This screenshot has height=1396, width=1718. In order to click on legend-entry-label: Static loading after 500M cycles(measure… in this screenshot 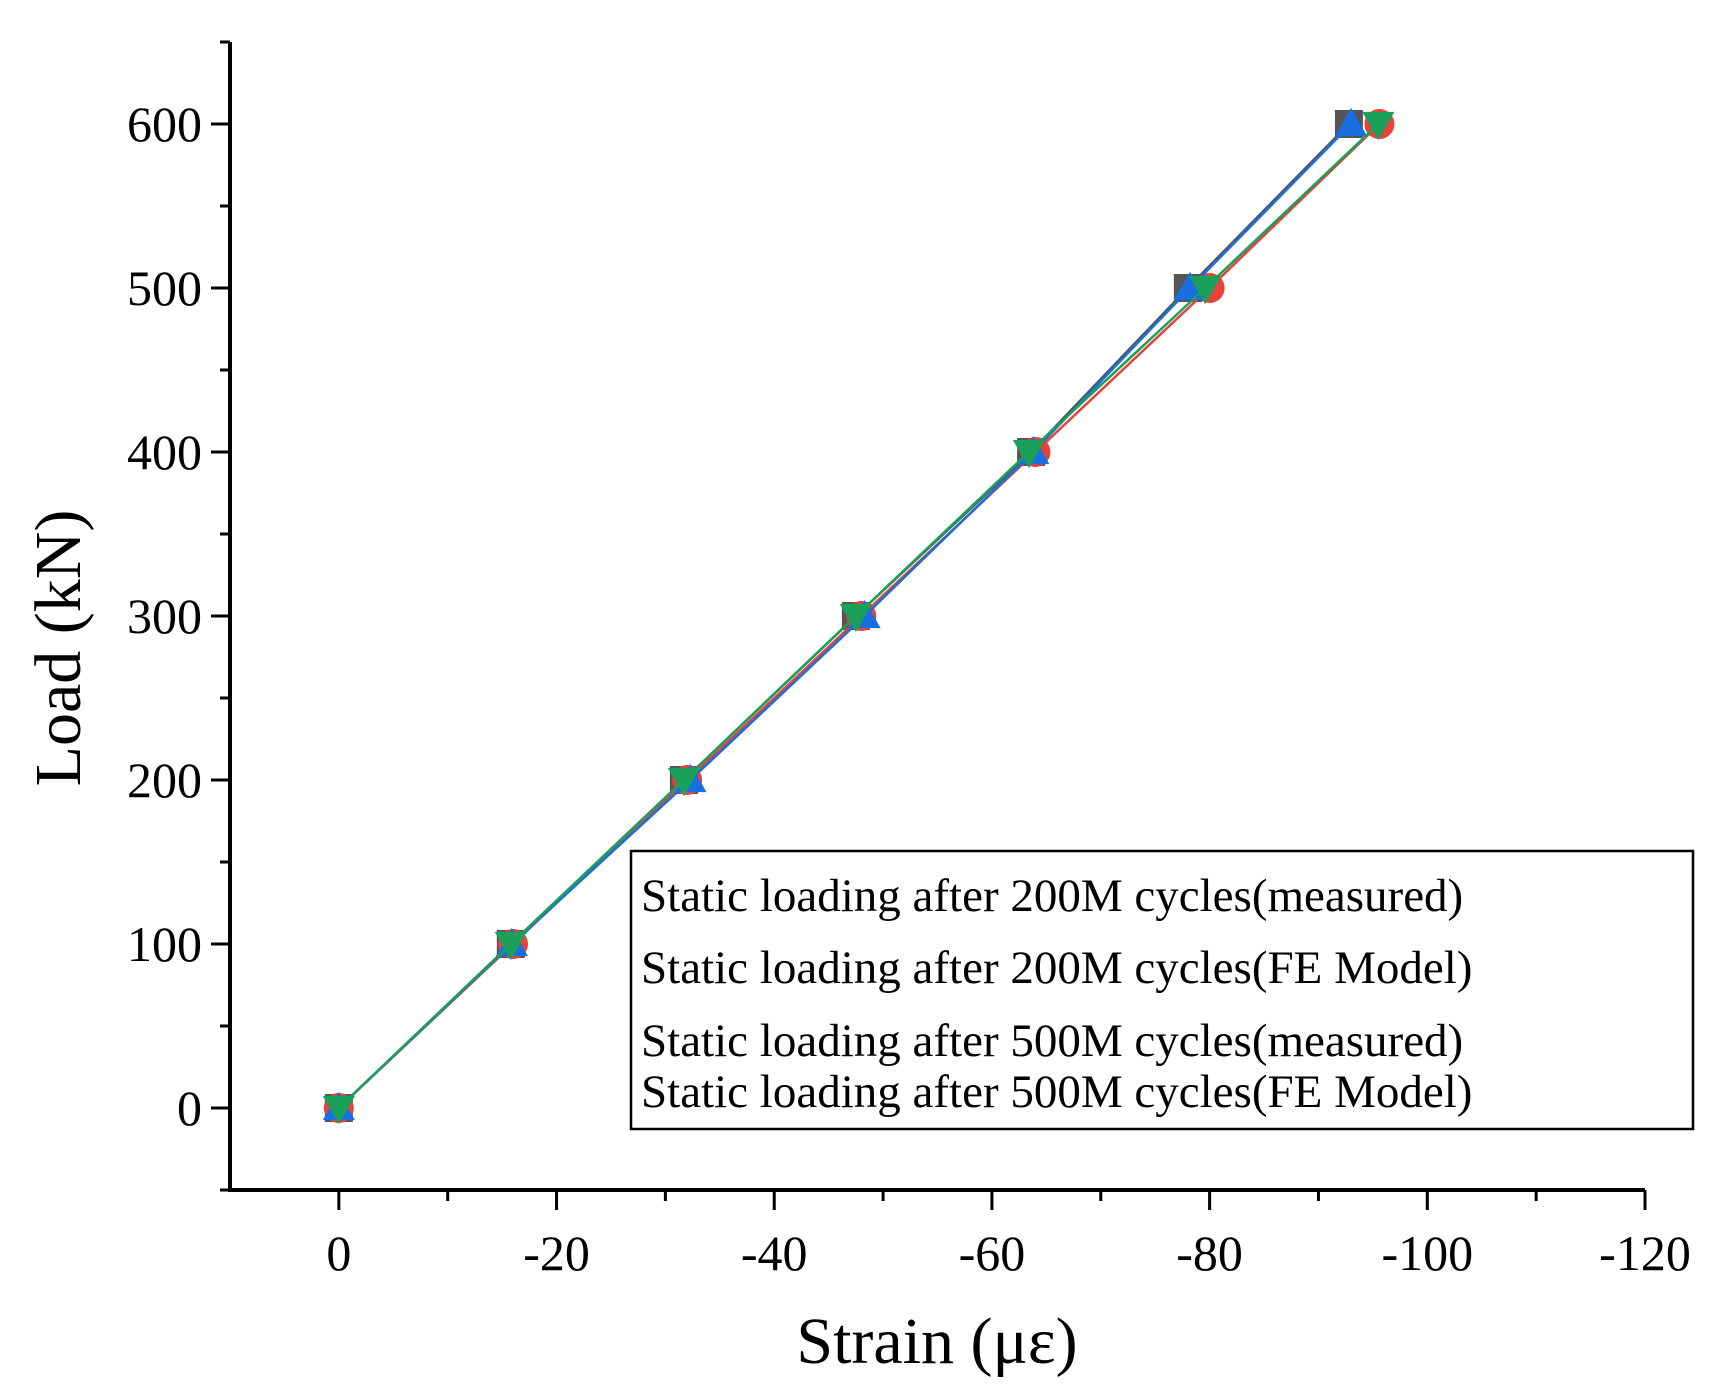, I will do `click(1052, 1041)`.